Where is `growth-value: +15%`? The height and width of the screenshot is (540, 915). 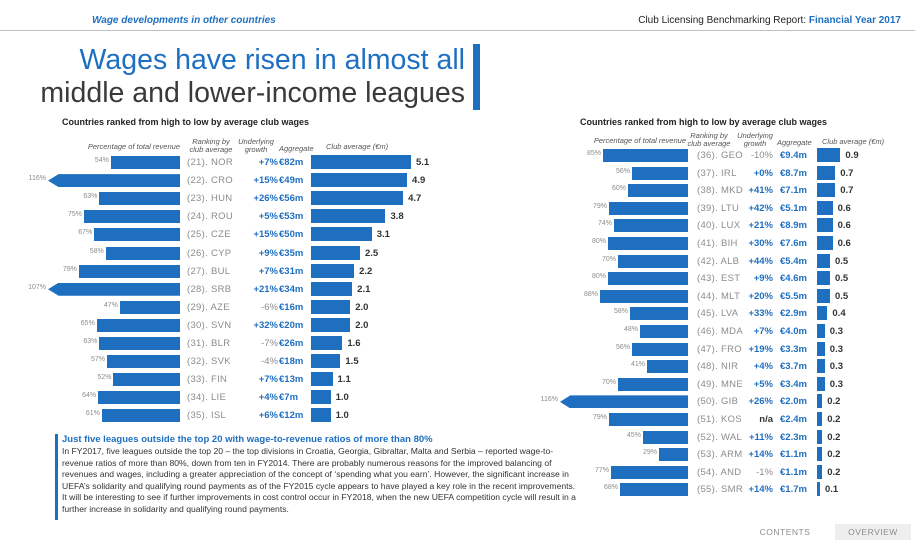
growth-value: +15% is located at coordinates (265, 181).